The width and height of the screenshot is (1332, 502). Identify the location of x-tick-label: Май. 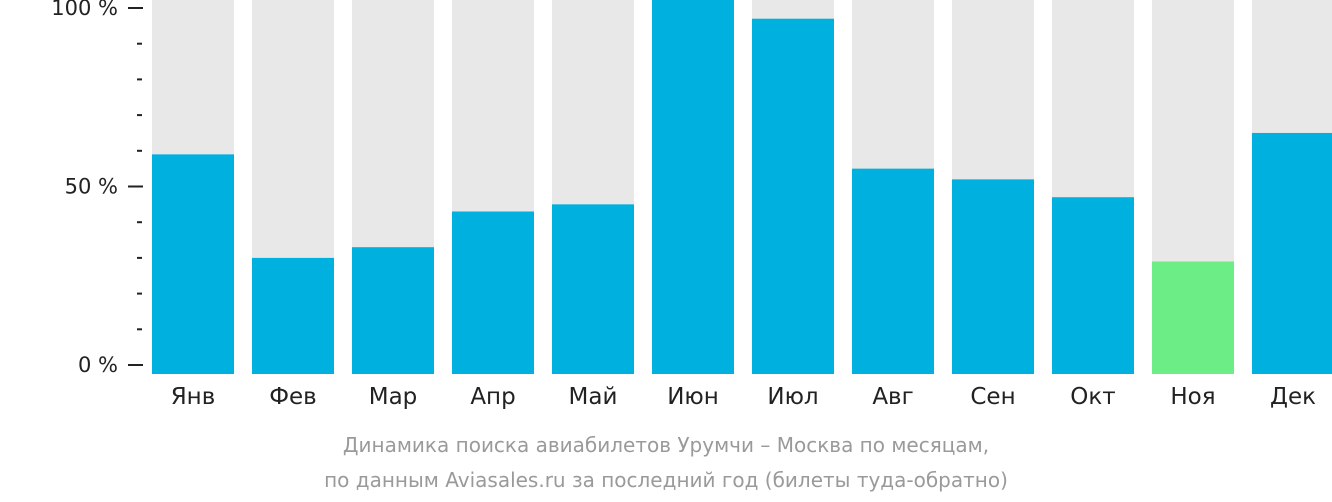
(593, 397).